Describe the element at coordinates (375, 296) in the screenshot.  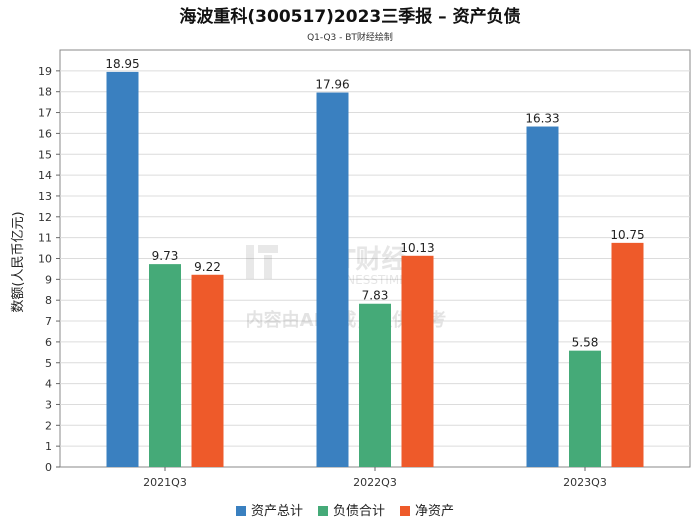
I see `bar-value-label: 7.83` at that location.